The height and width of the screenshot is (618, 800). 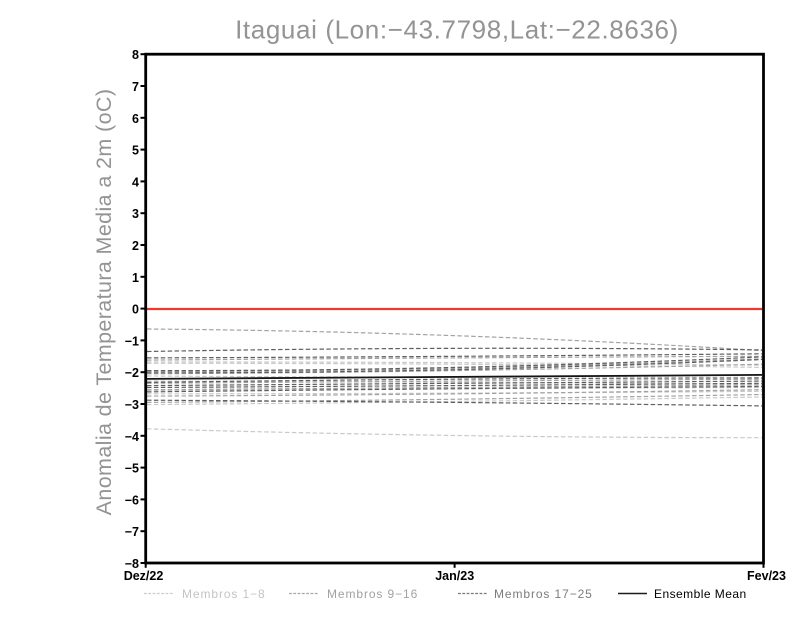 I want to click on svg-text: Ensemble Mean, so click(x=700, y=594).